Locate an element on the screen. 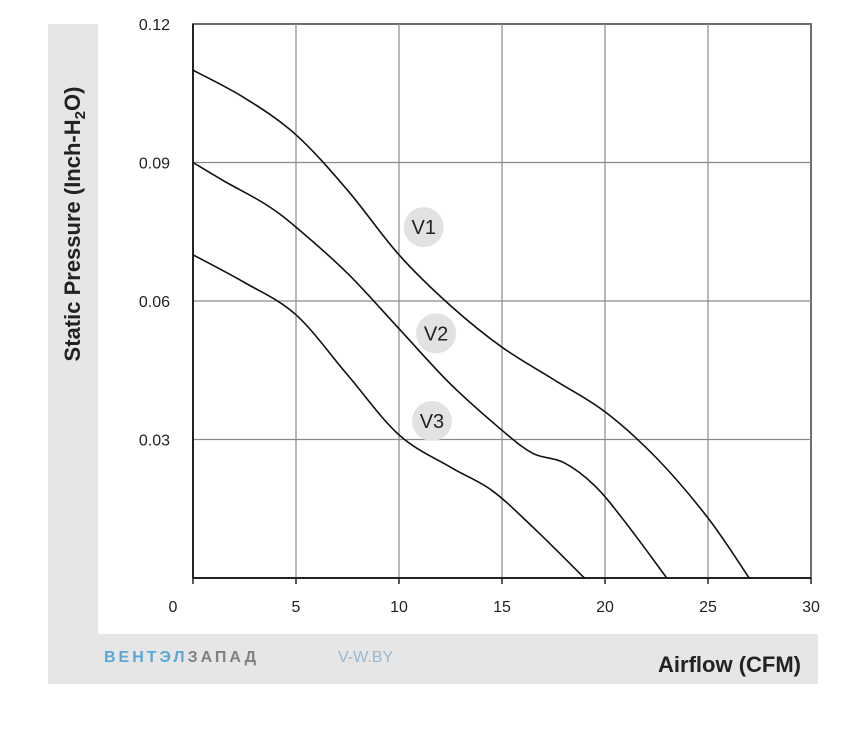 This screenshot has height=730, width=864. x-tick-label: 15 is located at coordinates (502, 607).